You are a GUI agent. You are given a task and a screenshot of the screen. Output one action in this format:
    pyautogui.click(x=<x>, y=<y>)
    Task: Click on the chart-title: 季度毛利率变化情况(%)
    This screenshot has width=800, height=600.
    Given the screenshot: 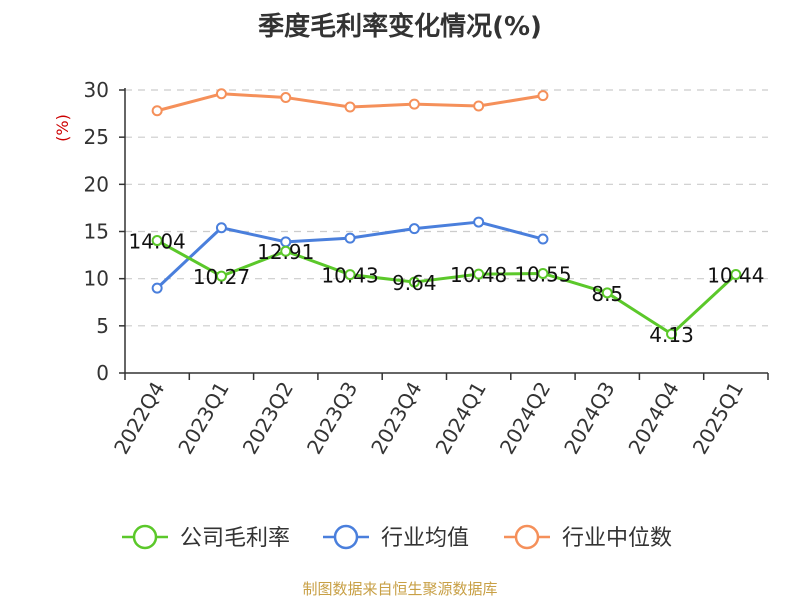 What is the action you would take?
    pyautogui.click(x=400, y=27)
    